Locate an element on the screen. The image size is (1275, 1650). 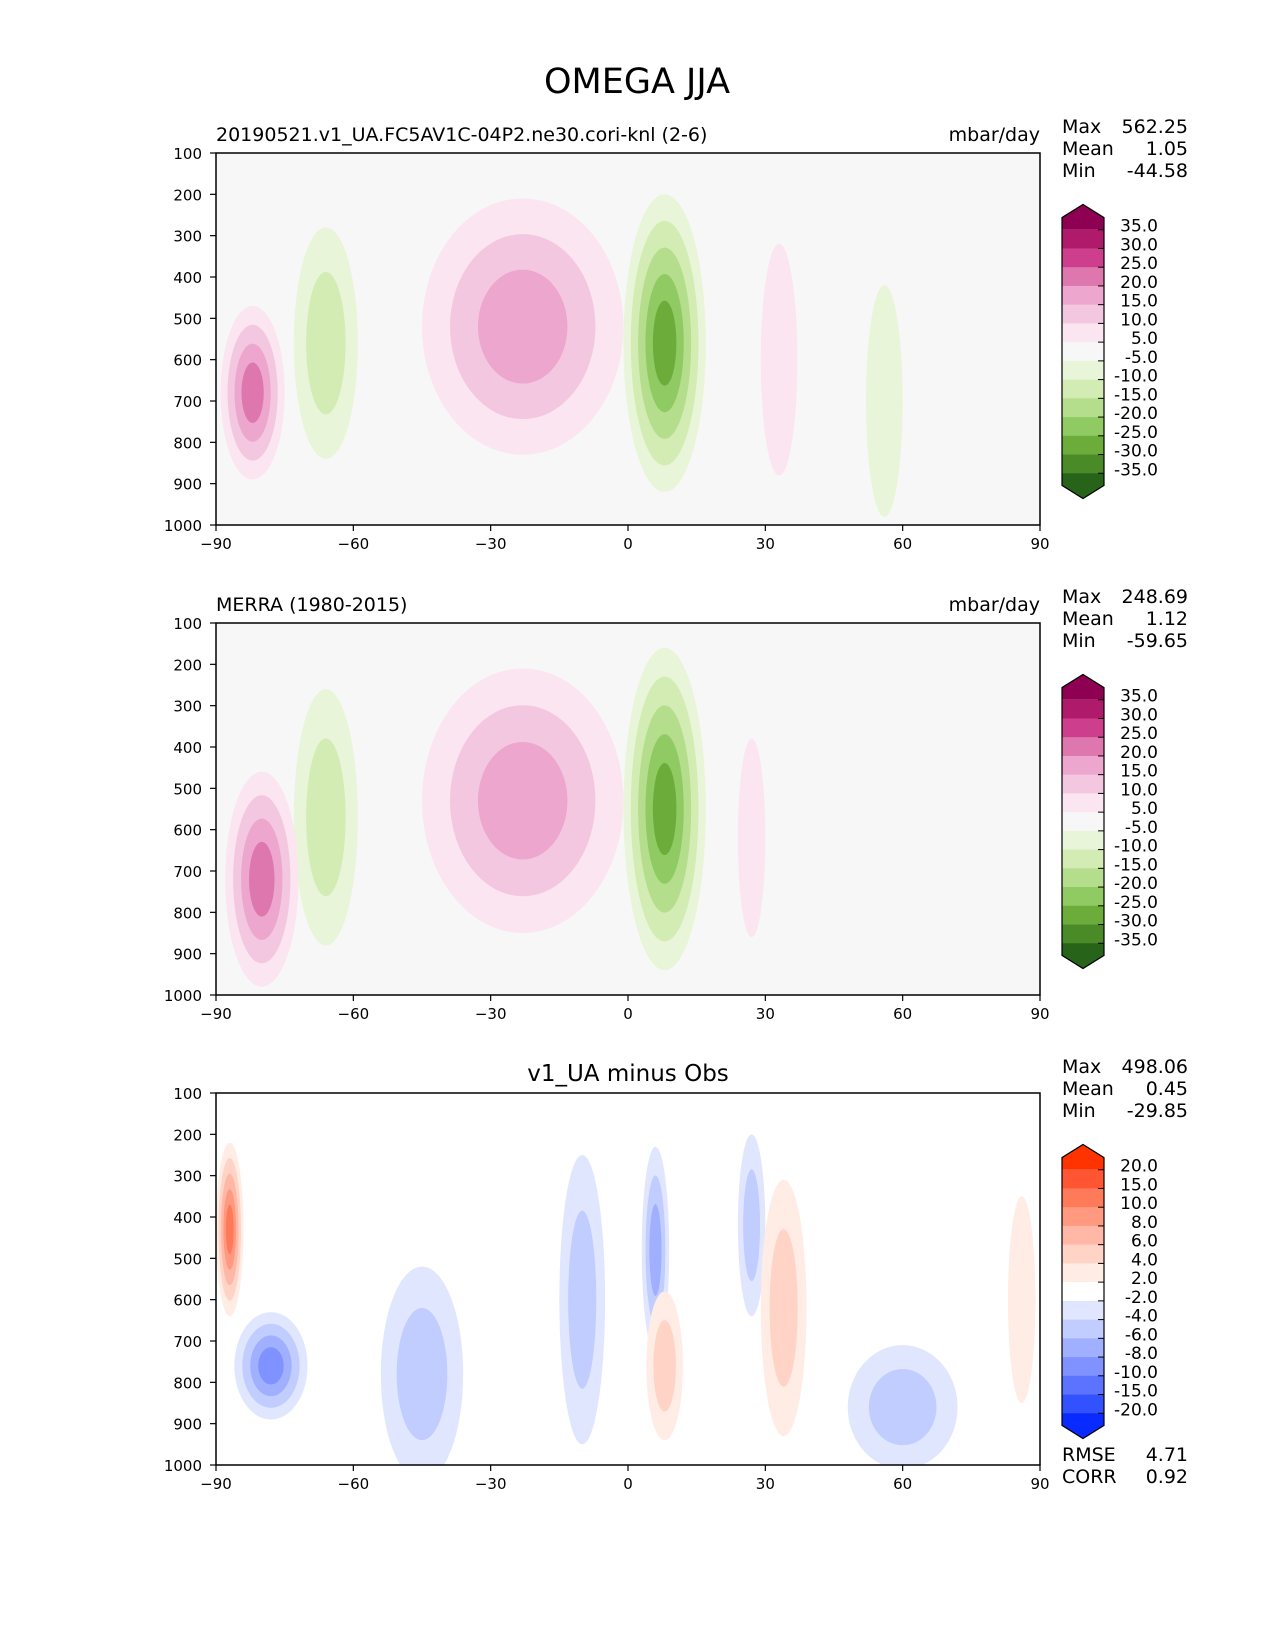
colorbar-tick-label: 8.0 is located at coordinates (1144, 1223).